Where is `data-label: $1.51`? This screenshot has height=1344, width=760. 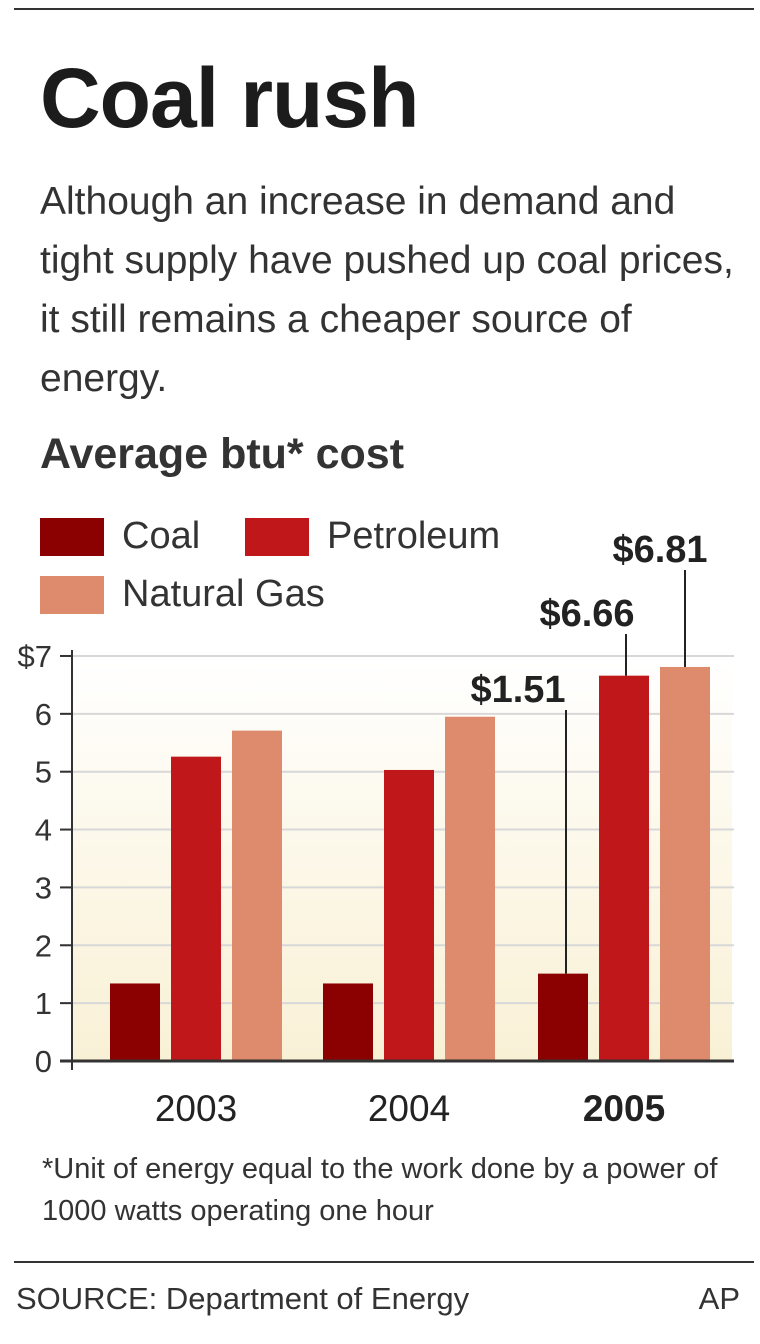
data-label: $1.51 is located at coordinates (517, 690).